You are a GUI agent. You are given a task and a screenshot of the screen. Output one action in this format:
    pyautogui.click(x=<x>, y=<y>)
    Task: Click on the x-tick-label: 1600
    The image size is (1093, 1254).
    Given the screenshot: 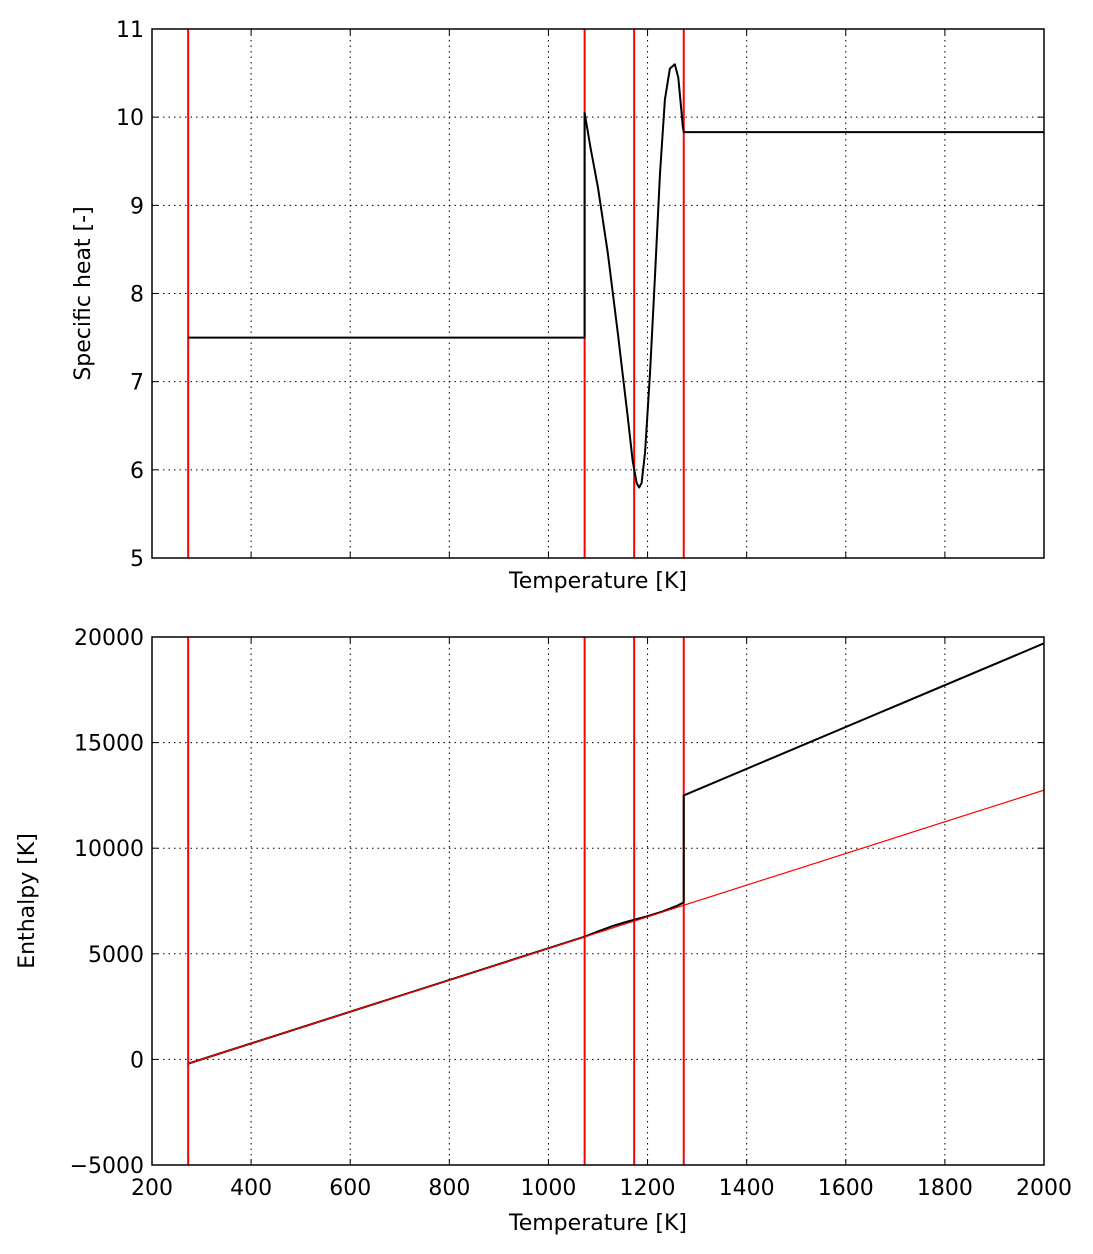 What is the action you would take?
    pyautogui.click(x=846, y=1188)
    